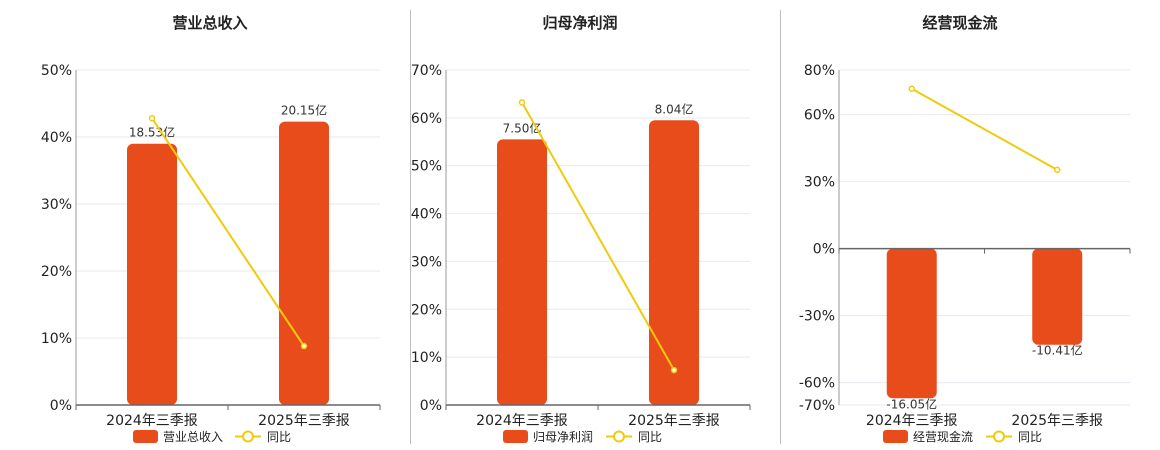 The height and width of the screenshot is (450, 1160). Describe the element at coordinates (426, 71) in the screenshot. I see `y-tick-label: 70%` at that location.